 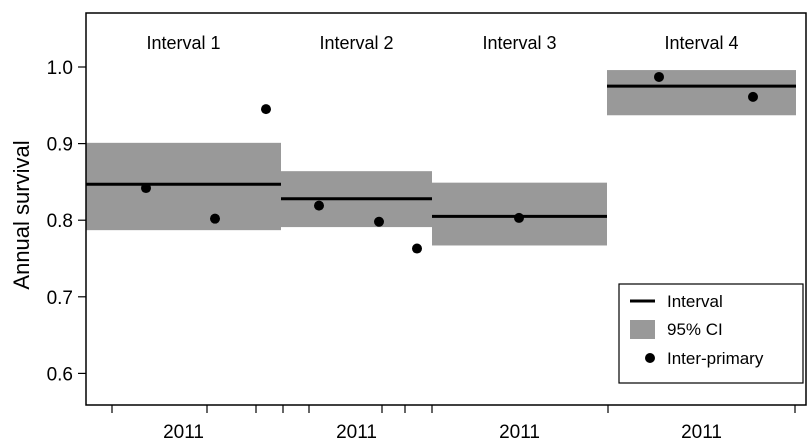 I want to click on interval-label-2: Interval 2, so click(x=356, y=43).